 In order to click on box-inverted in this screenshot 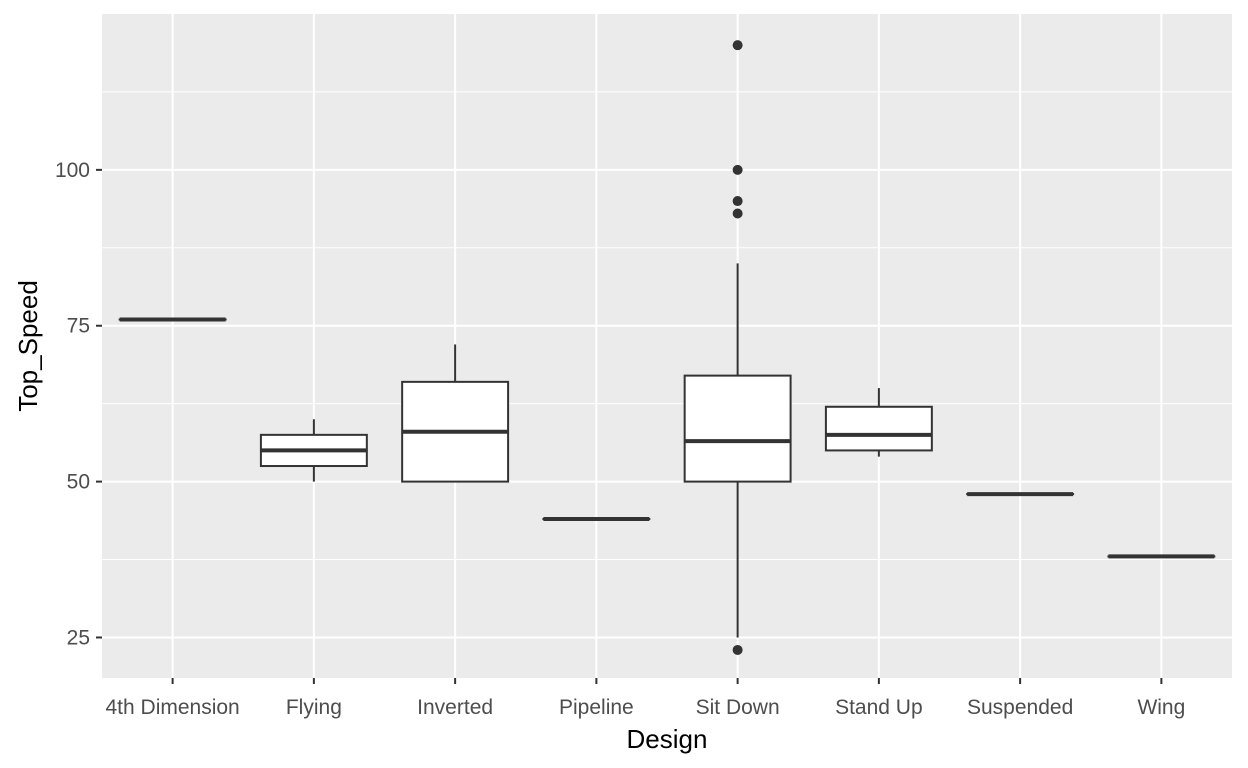, I will do `click(455, 413)`.